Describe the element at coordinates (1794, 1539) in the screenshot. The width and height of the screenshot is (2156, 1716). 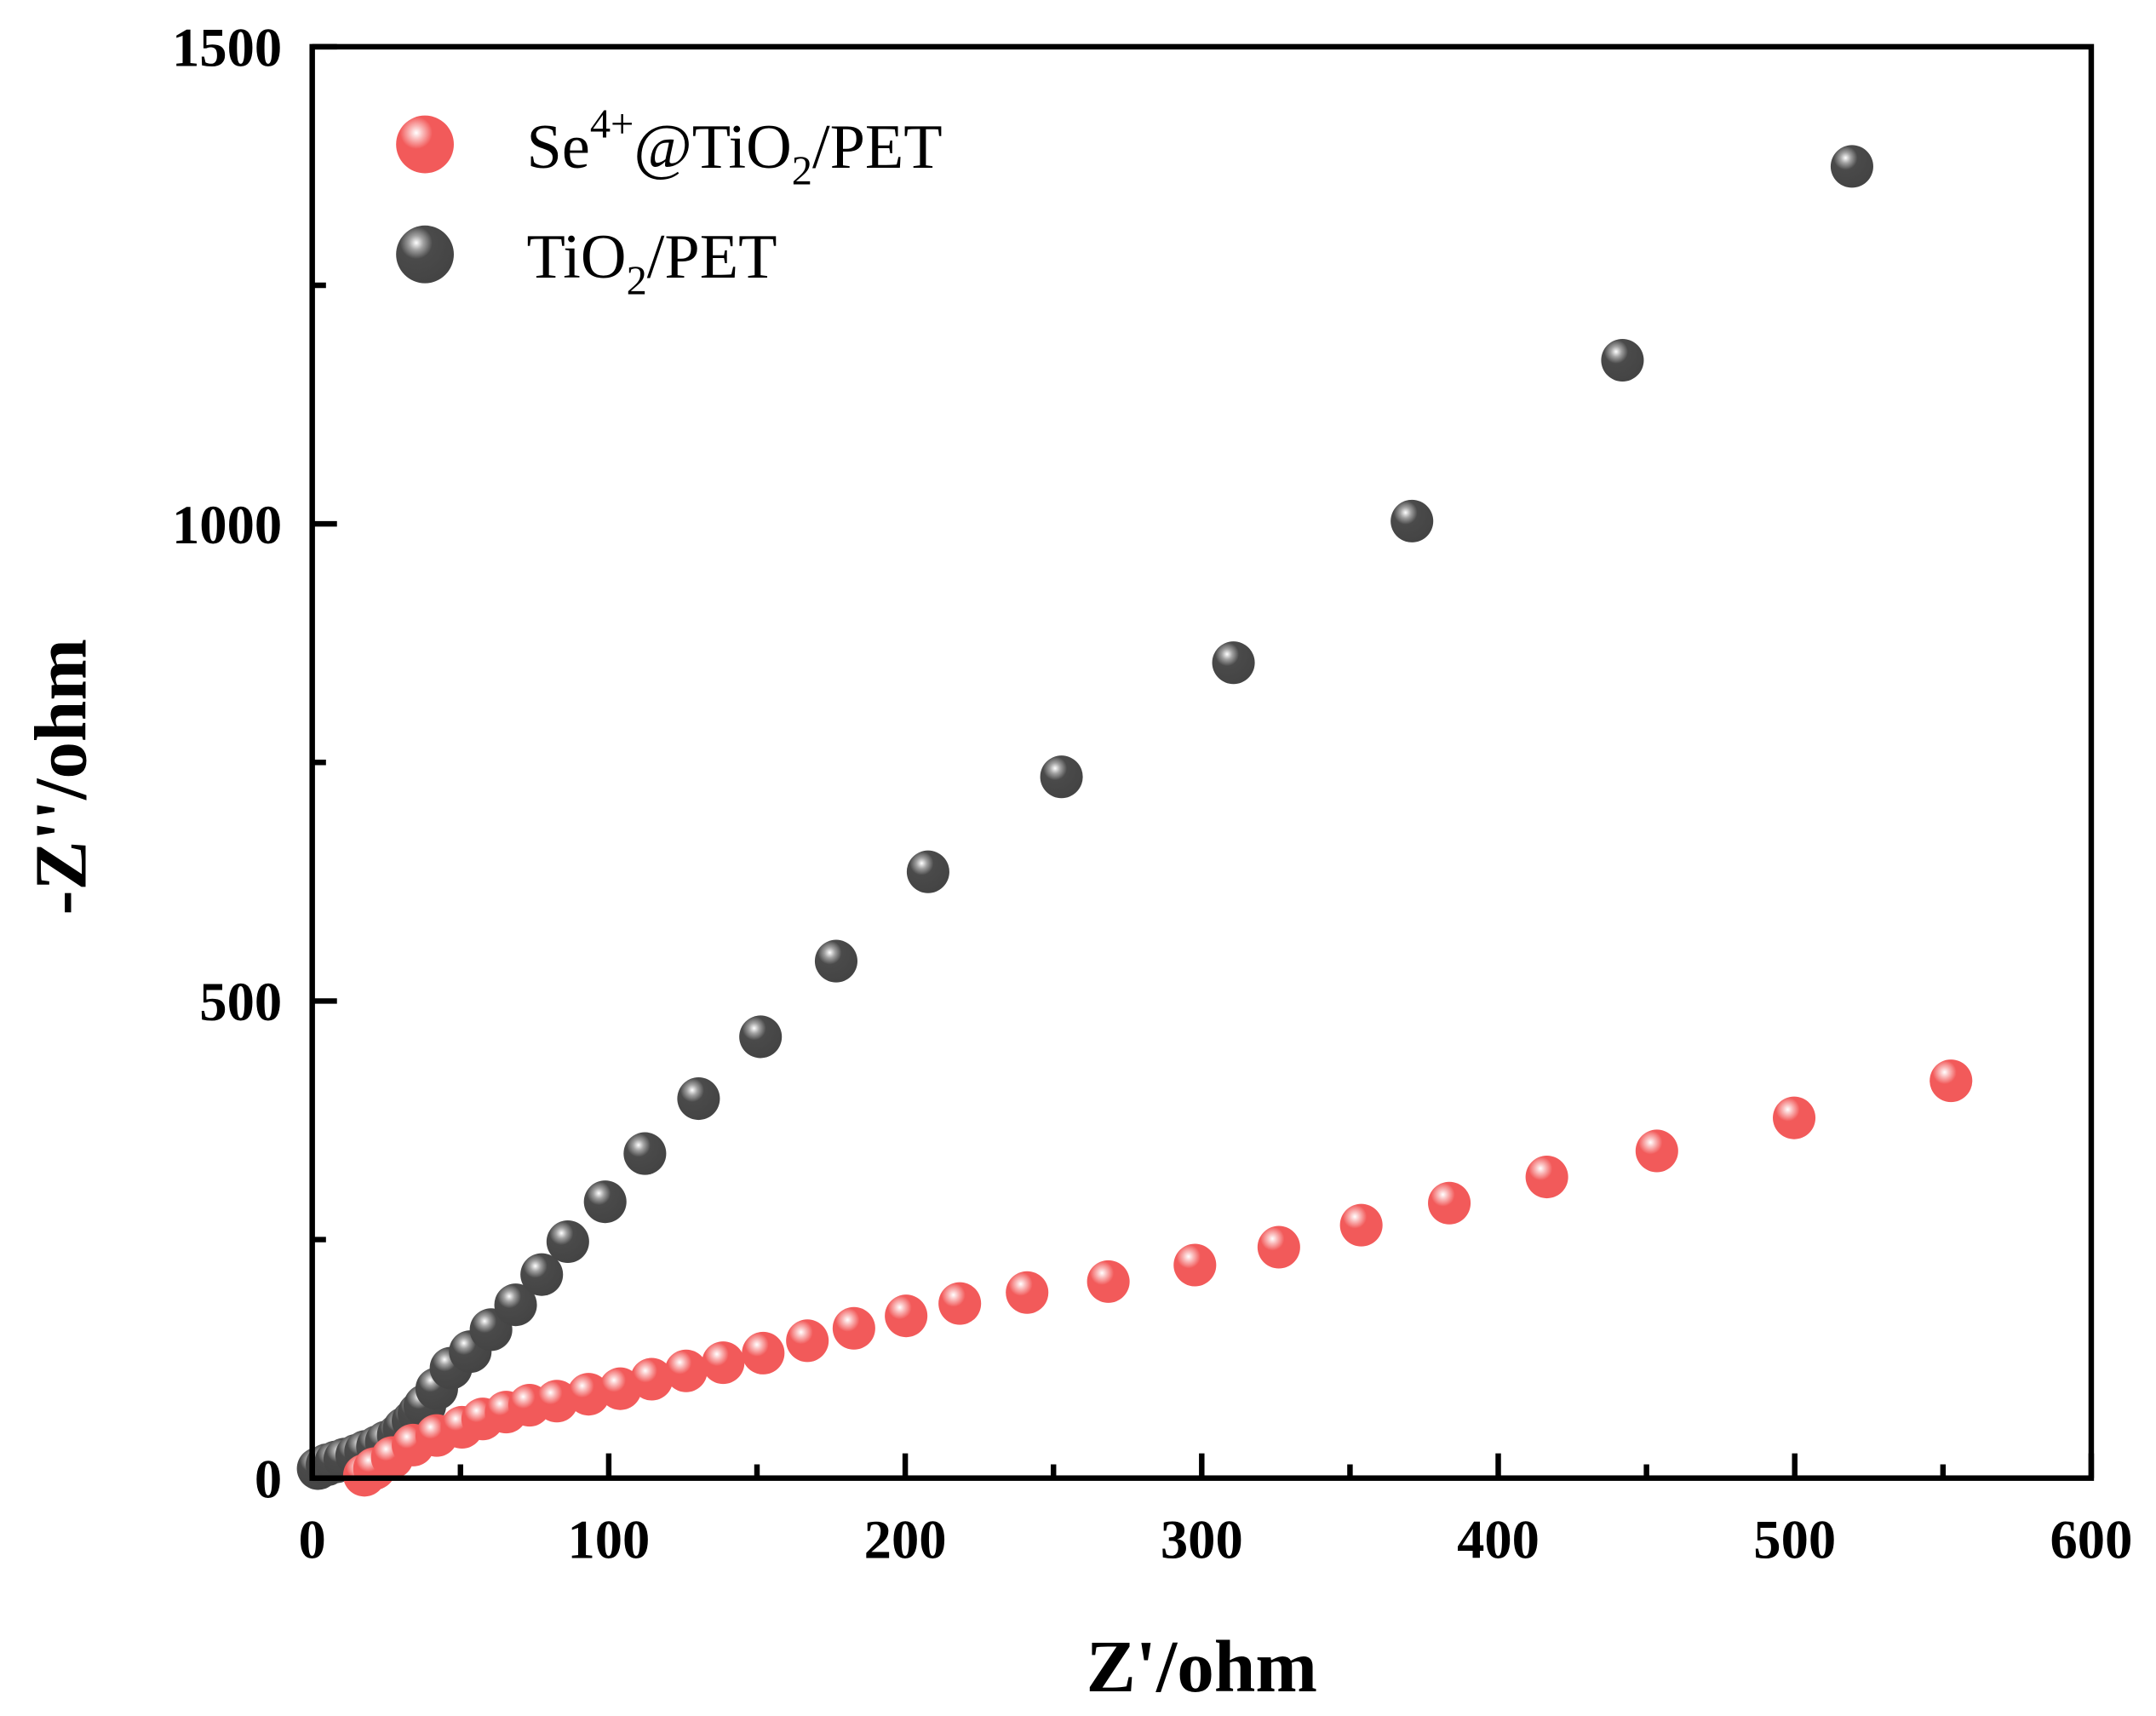
I see `x-tick-label: 500` at that location.